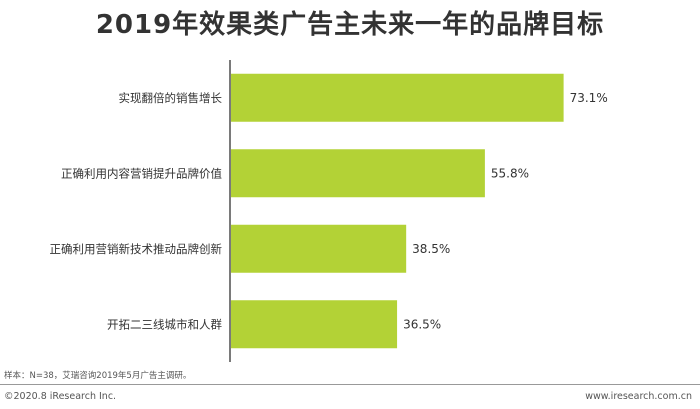 This screenshot has height=409, width=700. What do you see at coordinates (60, 396) in the screenshot?
I see `copyright-text: ©2020.8 iResearch Inc.` at bounding box center [60, 396].